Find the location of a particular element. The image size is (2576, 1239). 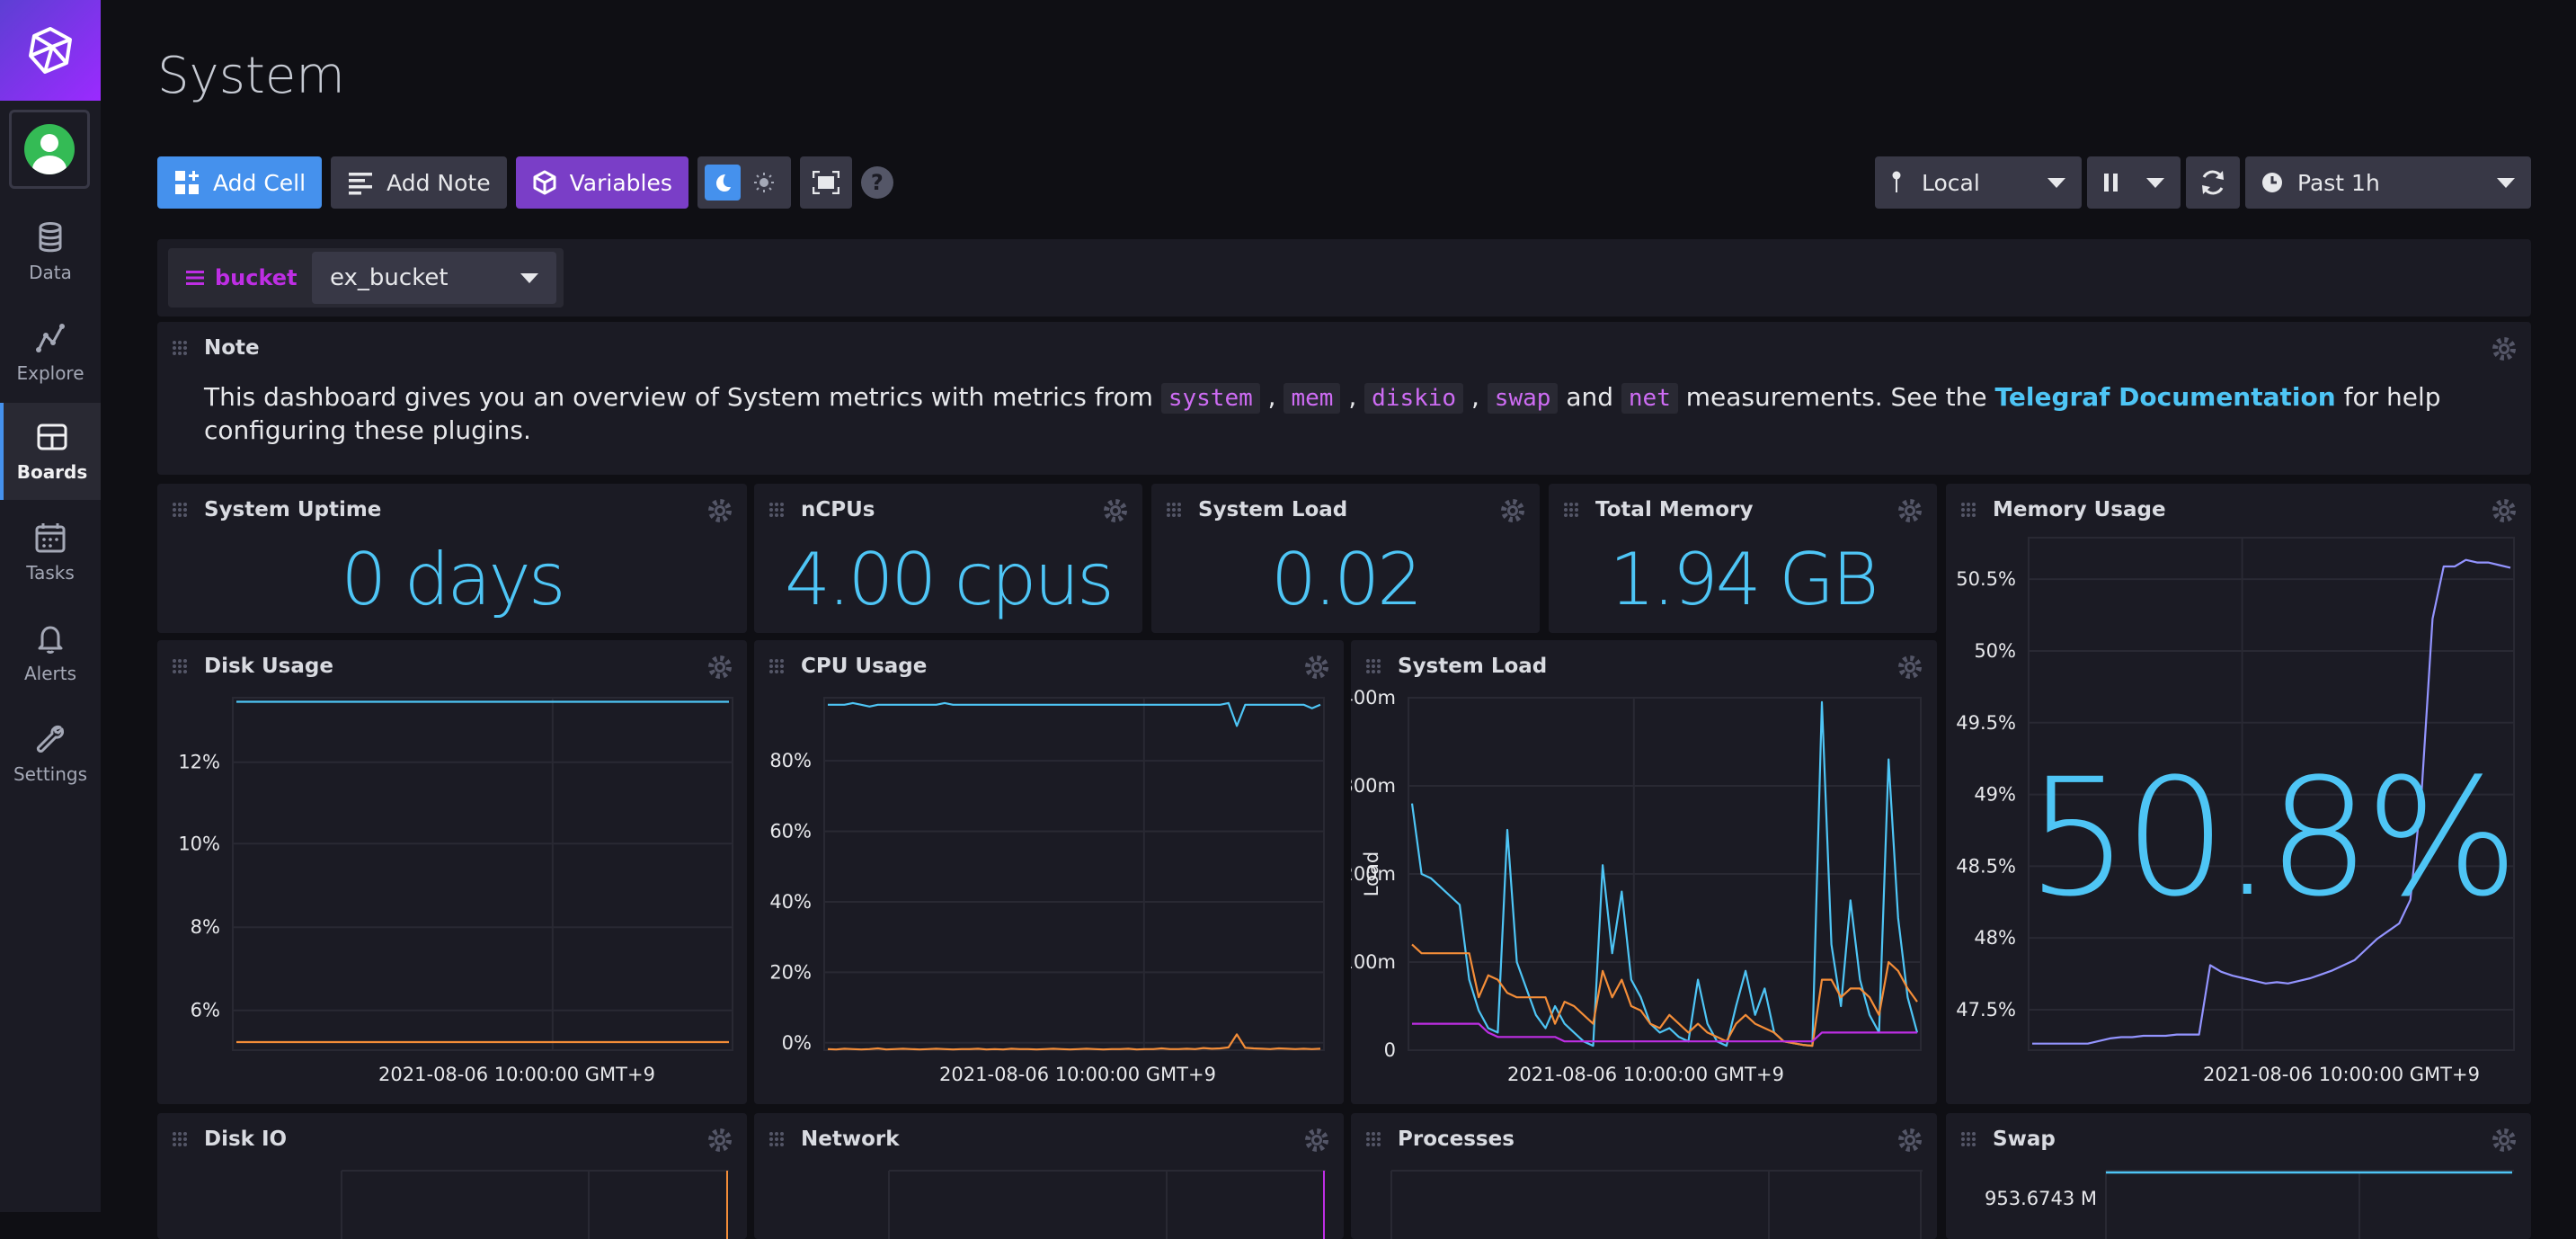

network-cell: Network is located at coordinates (1049, 1176).